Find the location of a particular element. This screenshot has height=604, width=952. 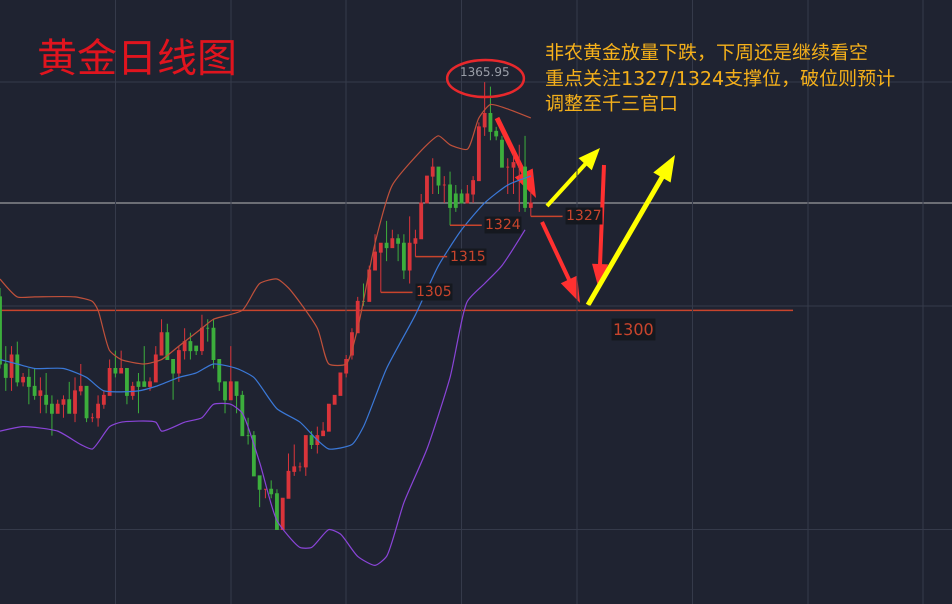

text: 非农黄金放量下跌，下周还是继续看空 is located at coordinates (706, 53).